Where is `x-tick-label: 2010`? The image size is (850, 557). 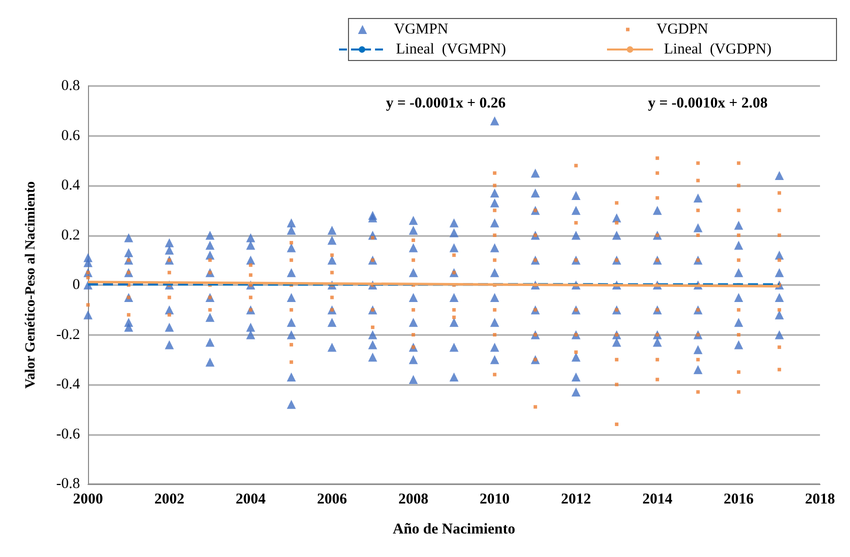 x-tick-label: 2010 is located at coordinates (495, 500).